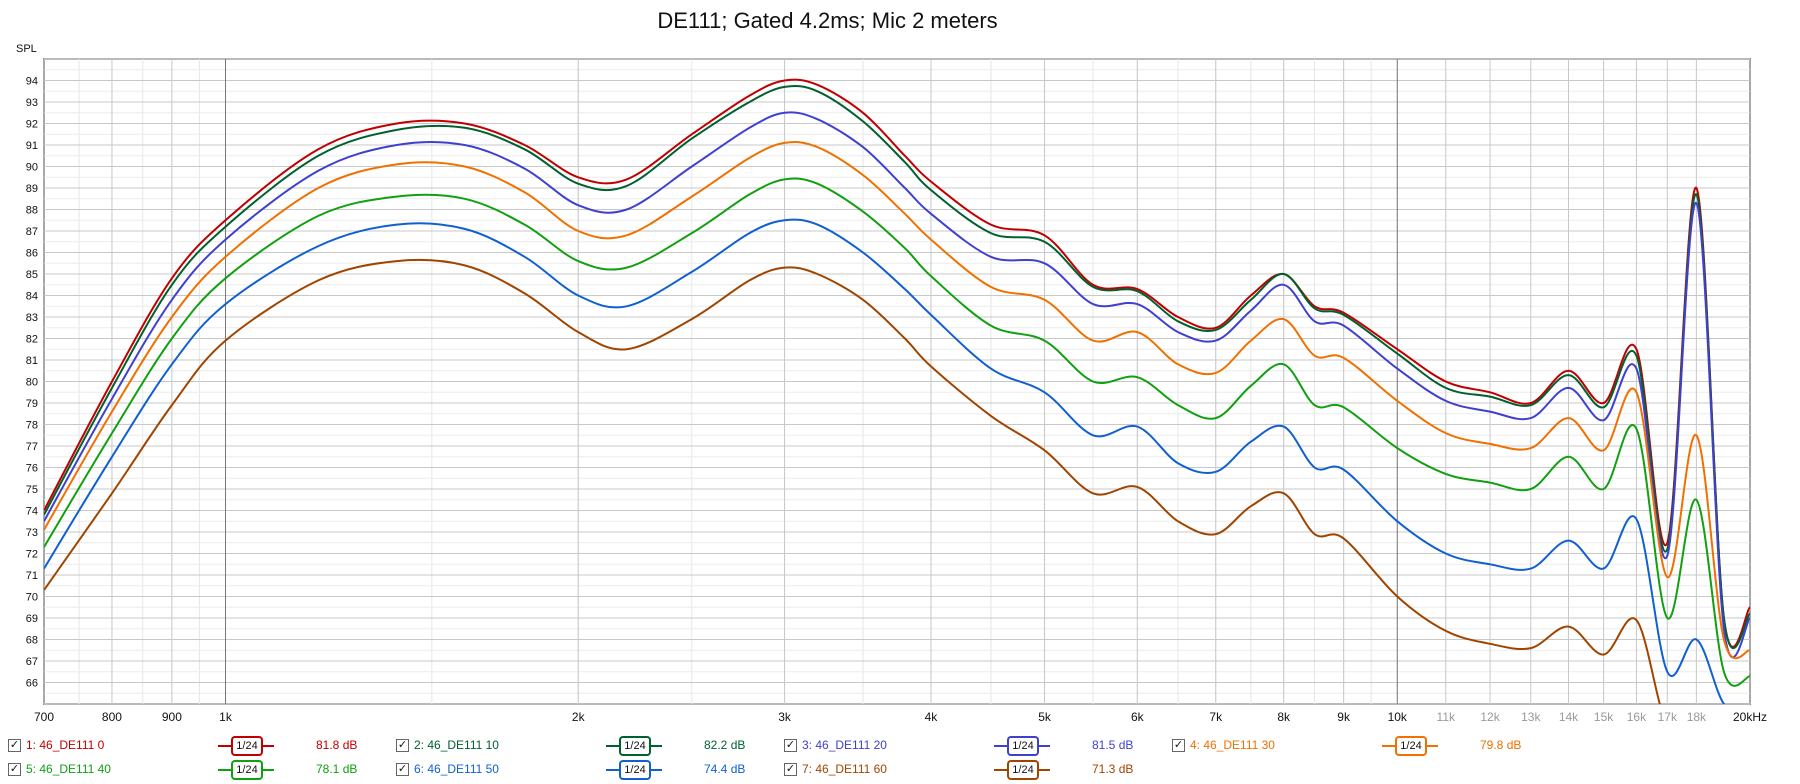 Image resolution: width=1800 pixels, height=784 pixels. Describe the element at coordinates (1490, 717) in the screenshot. I see `x-tick-label: 12k` at that location.